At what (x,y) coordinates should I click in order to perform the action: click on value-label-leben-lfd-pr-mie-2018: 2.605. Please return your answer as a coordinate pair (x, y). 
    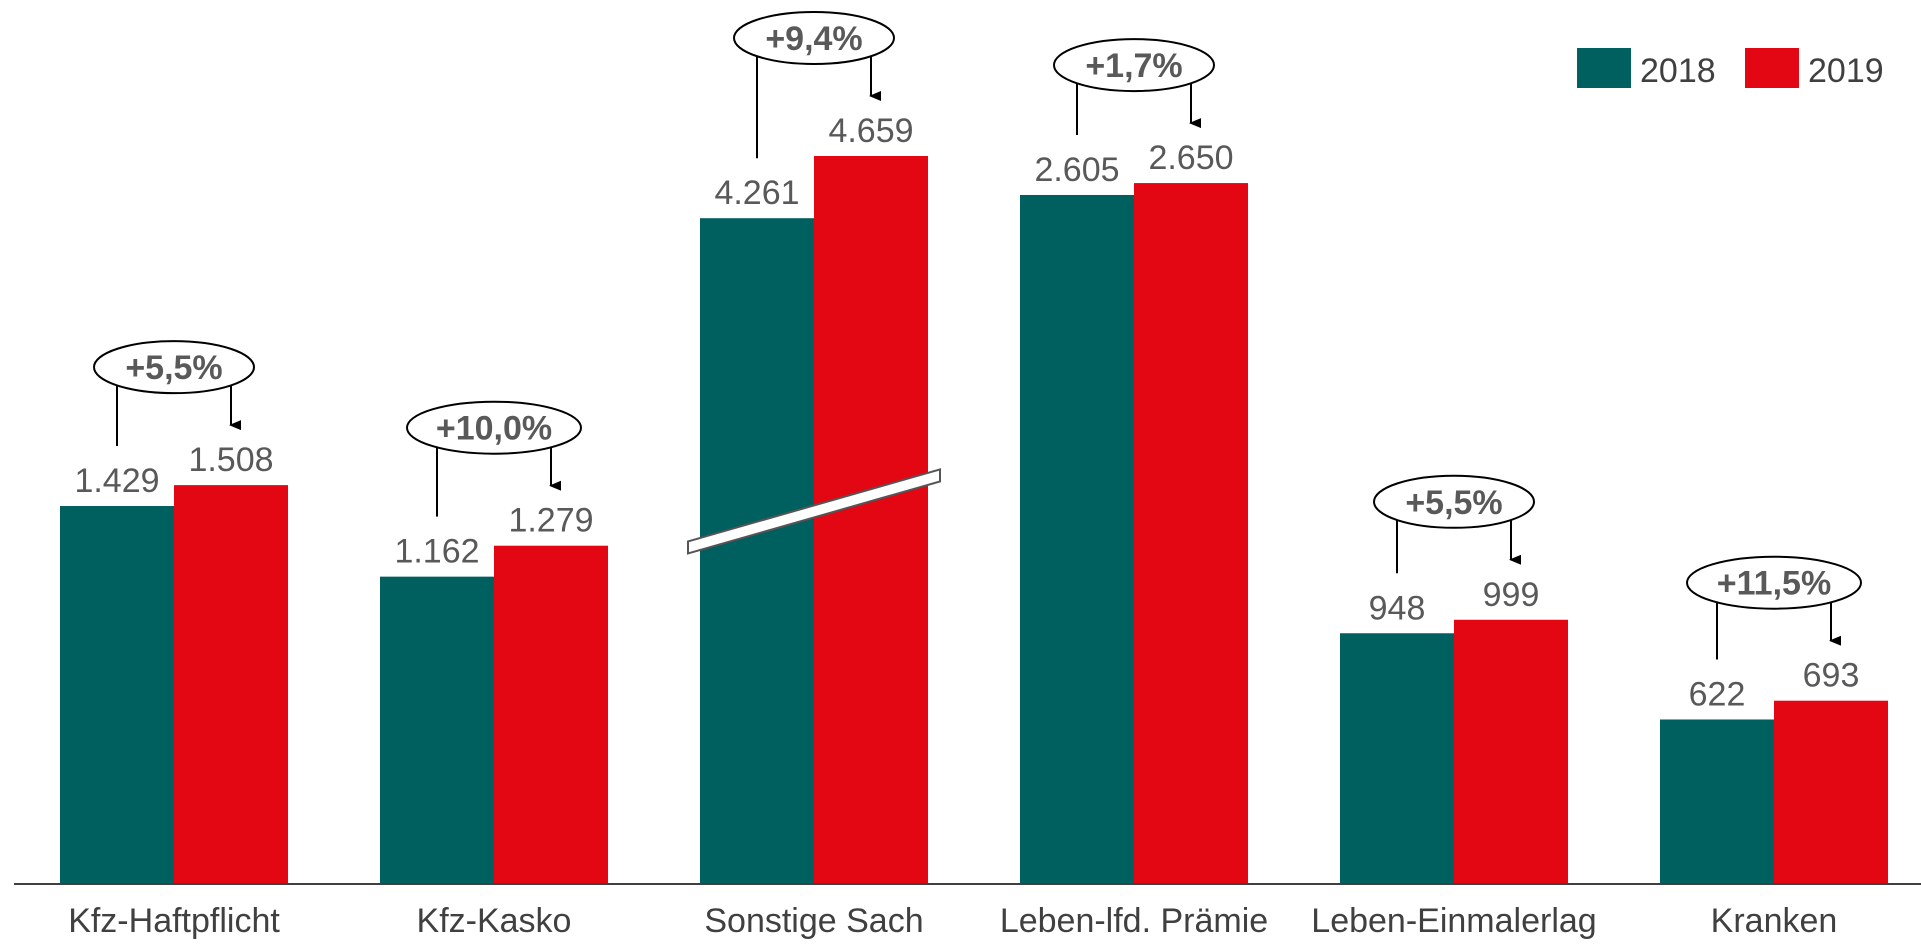
    Looking at the image, I should click on (1076, 170).